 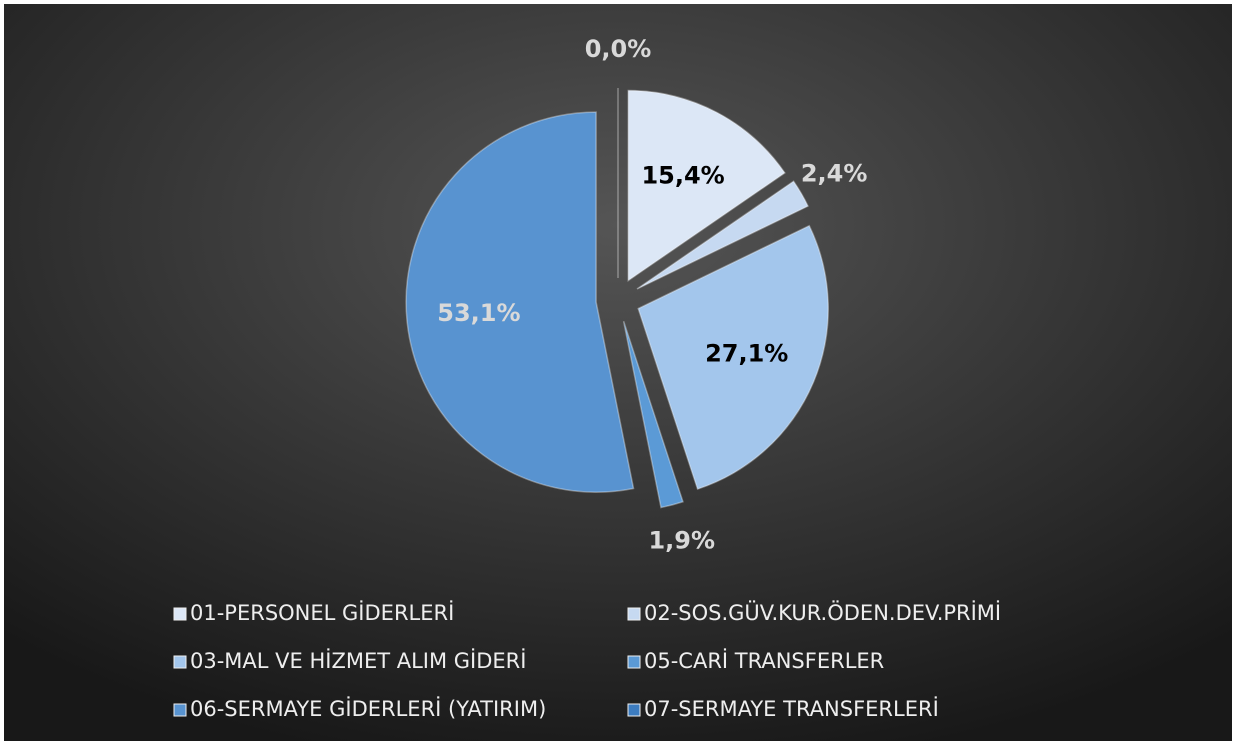 What do you see at coordinates (322, 612) in the screenshot?
I see `legend-label: 01-PERSONEL GİDERLERİ` at bounding box center [322, 612].